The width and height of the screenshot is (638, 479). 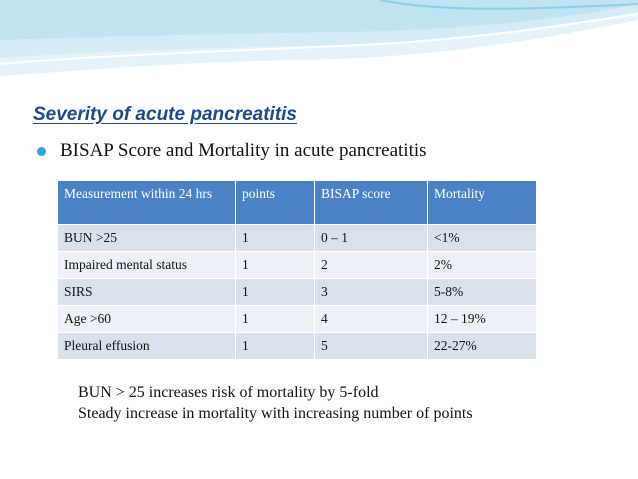 I want to click on cell-bisap-score: 5, so click(x=371, y=346).